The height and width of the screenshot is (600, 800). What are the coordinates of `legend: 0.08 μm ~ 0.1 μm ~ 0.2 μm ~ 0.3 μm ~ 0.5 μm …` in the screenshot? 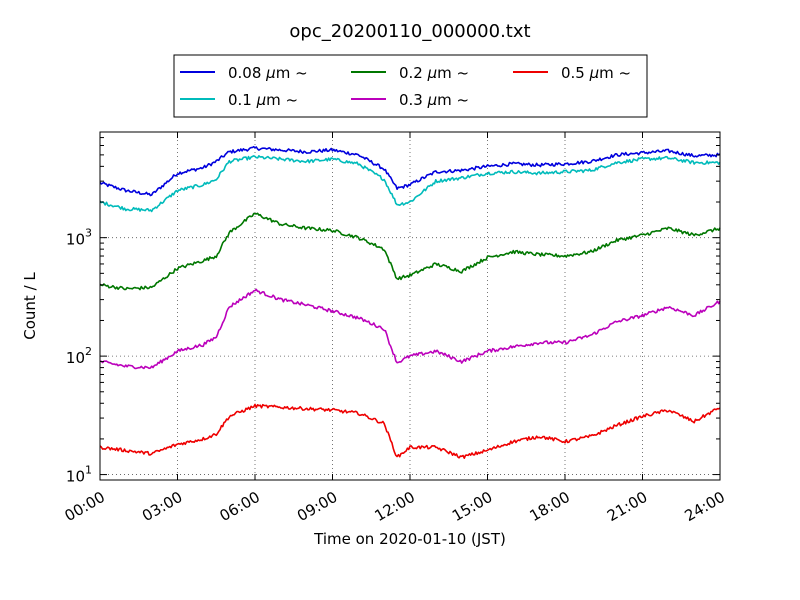 It's located at (410, 86).